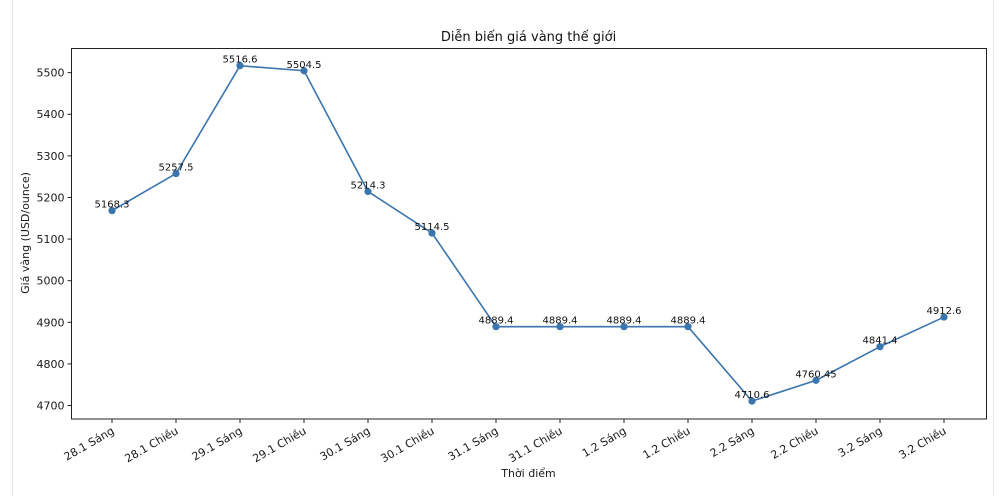 The width and height of the screenshot is (1006, 496). What do you see at coordinates (51, 281) in the screenshot?
I see `y-tick-label: 5000` at bounding box center [51, 281].